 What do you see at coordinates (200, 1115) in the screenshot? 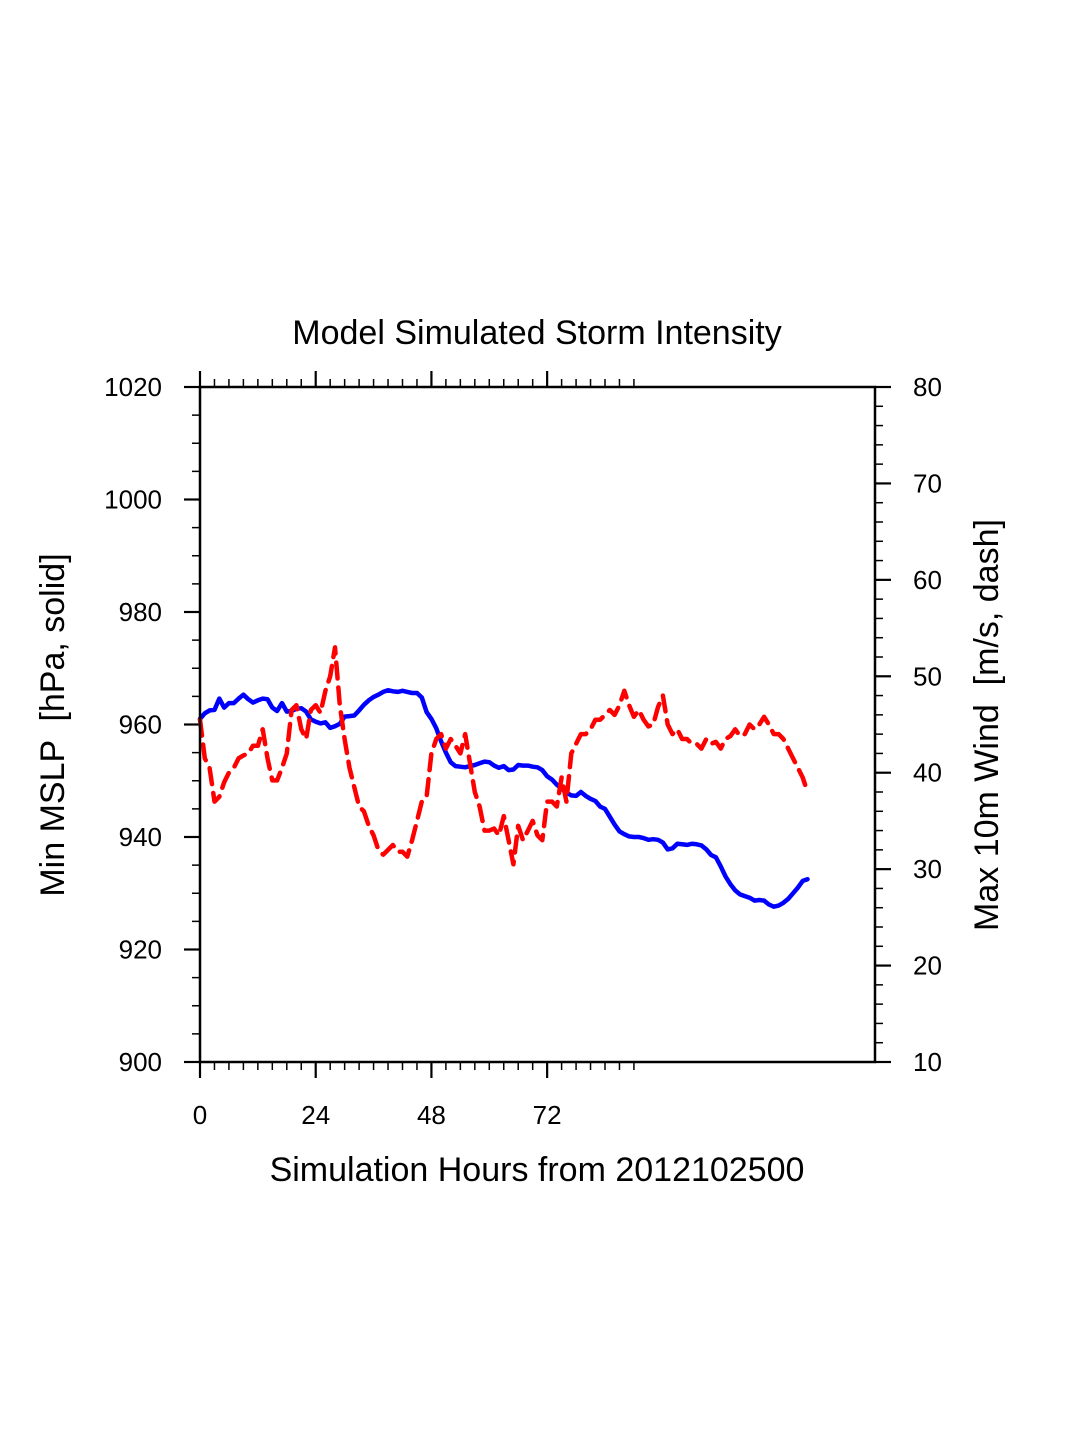
I see `x-tick-label: 0` at bounding box center [200, 1115].